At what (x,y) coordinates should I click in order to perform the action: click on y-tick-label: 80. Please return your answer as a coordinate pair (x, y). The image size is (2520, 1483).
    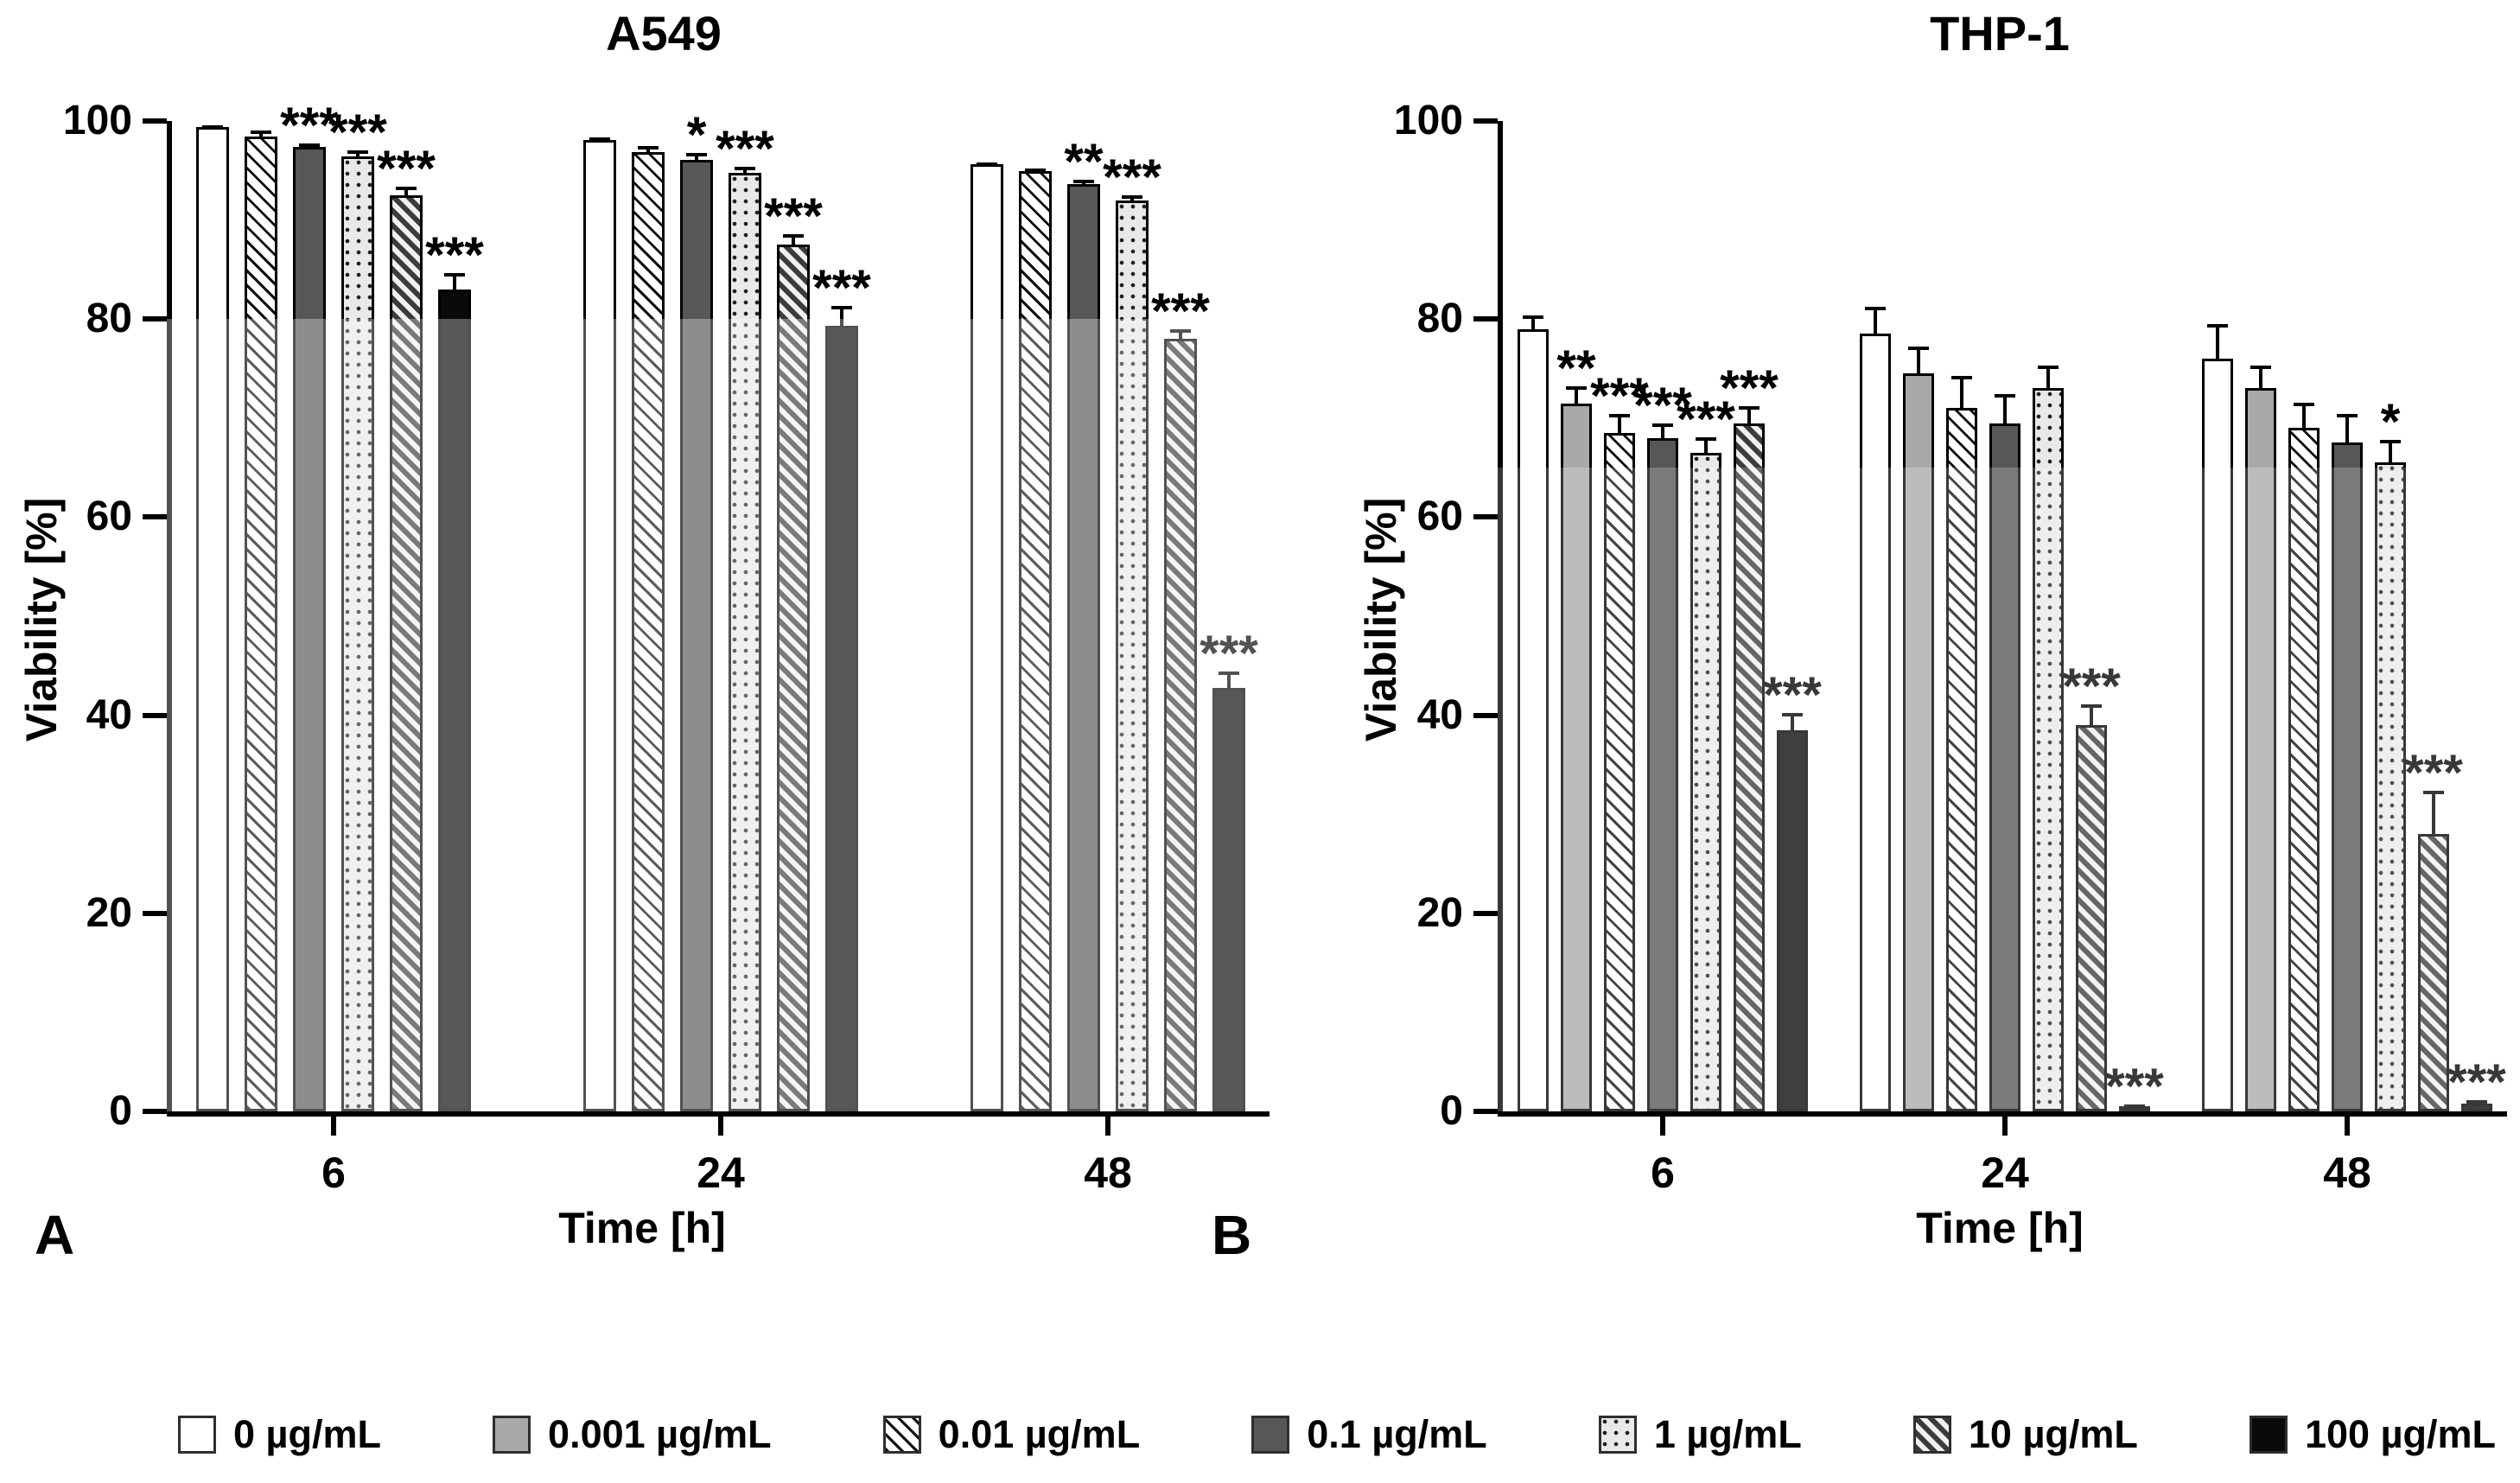
    Looking at the image, I should click on (109, 319).